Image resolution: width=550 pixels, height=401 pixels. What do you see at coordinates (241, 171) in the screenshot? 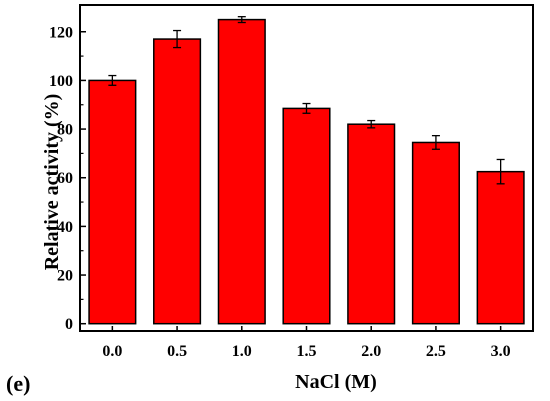
I see `bar-1.0` at bounding box center [241, 171].